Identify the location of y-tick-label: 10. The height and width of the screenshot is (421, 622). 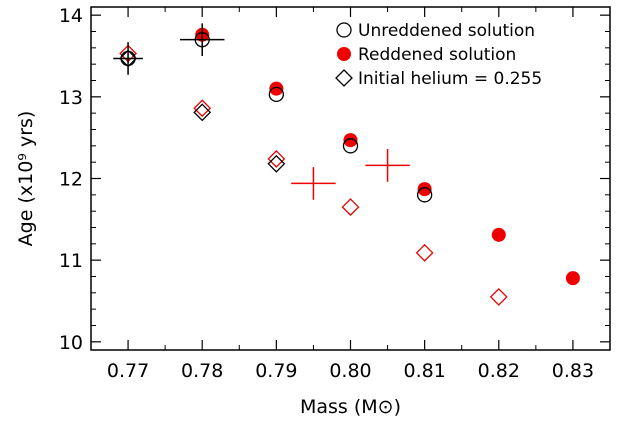
(71, 343).